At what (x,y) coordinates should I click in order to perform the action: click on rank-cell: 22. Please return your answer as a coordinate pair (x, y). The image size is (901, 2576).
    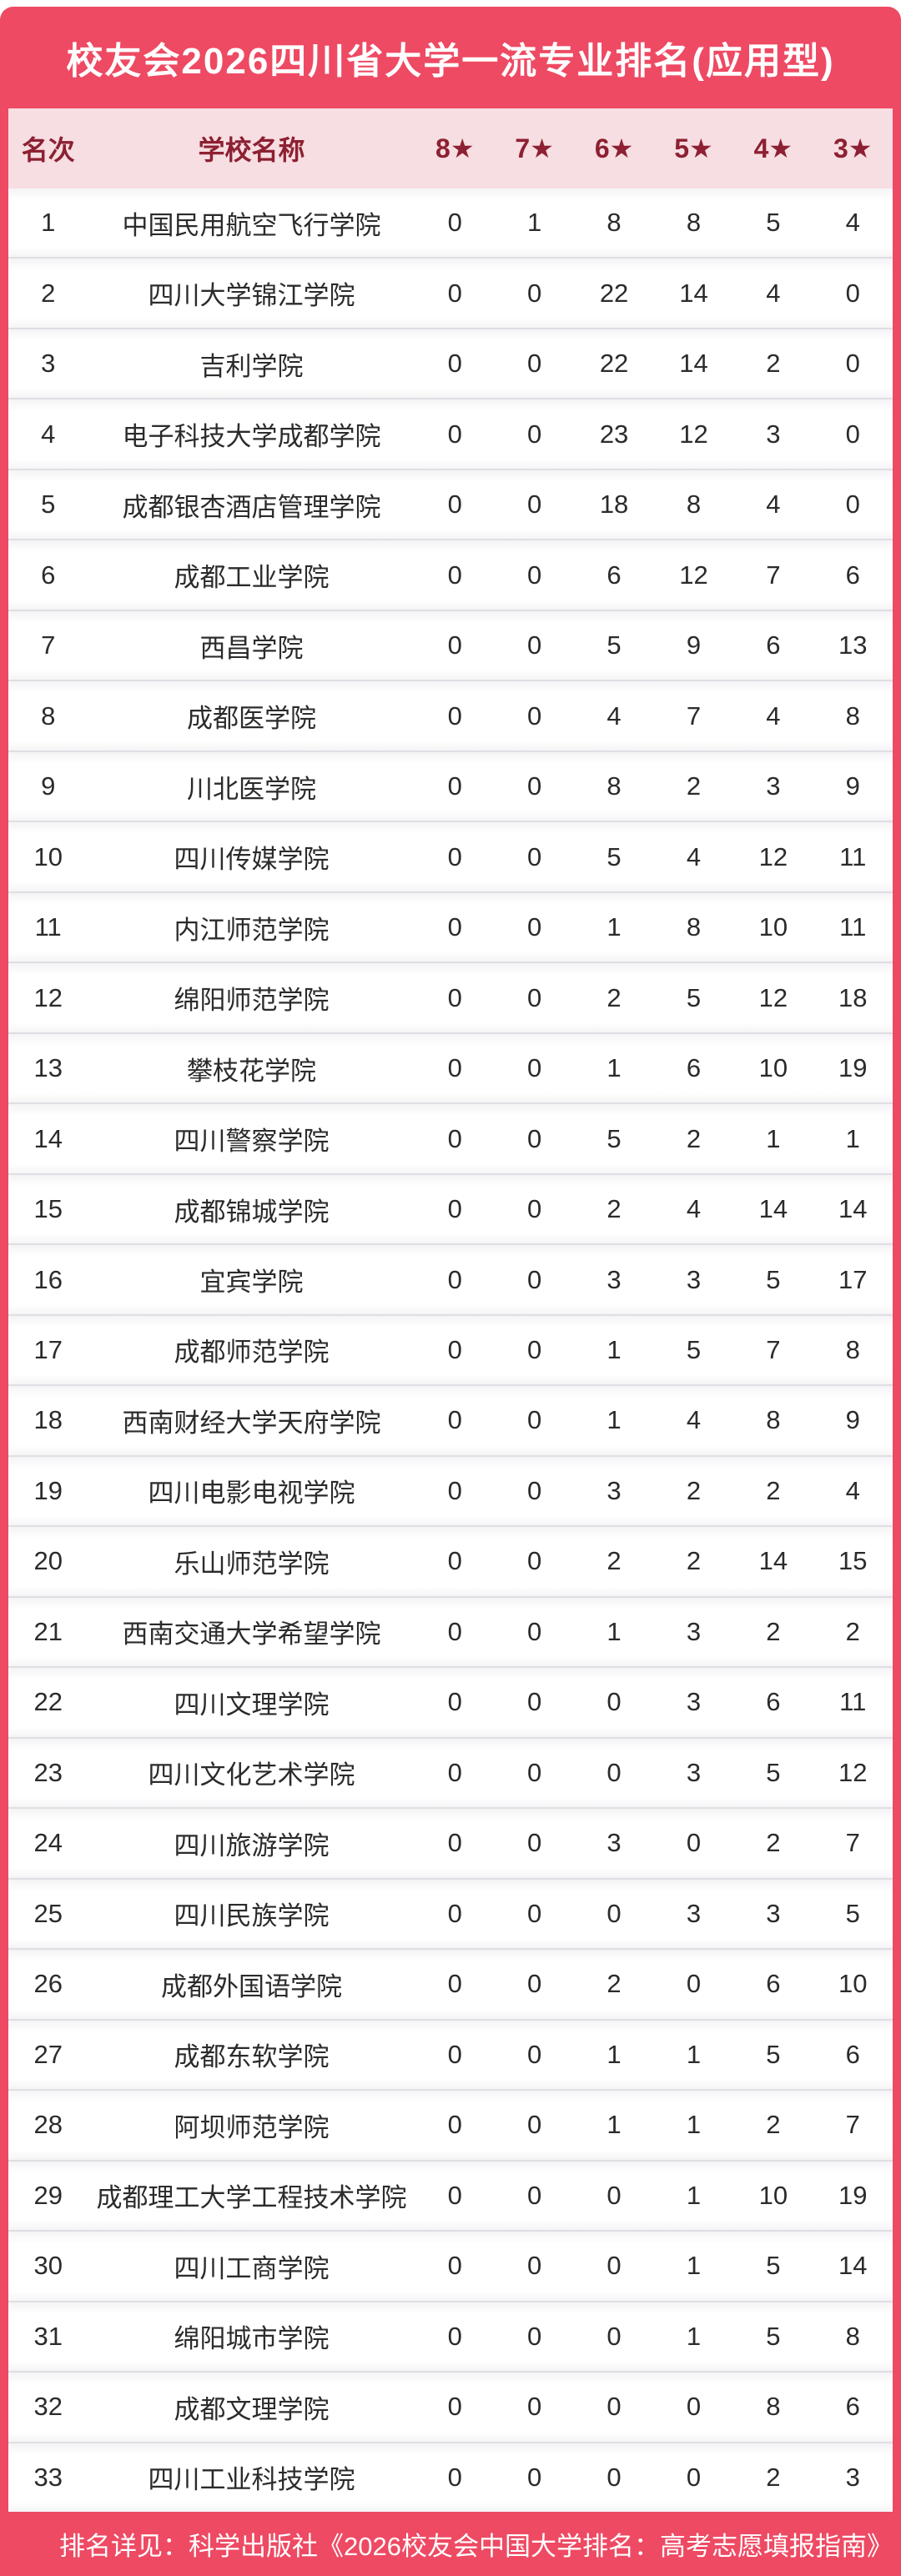
    Looking at the image, I should click on (48, 1702).